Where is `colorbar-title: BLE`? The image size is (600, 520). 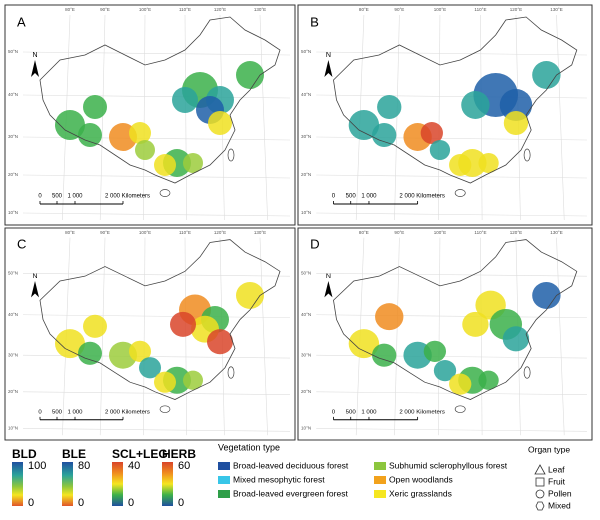
colorbar-title: BLE is located at coordinates (74, 454).